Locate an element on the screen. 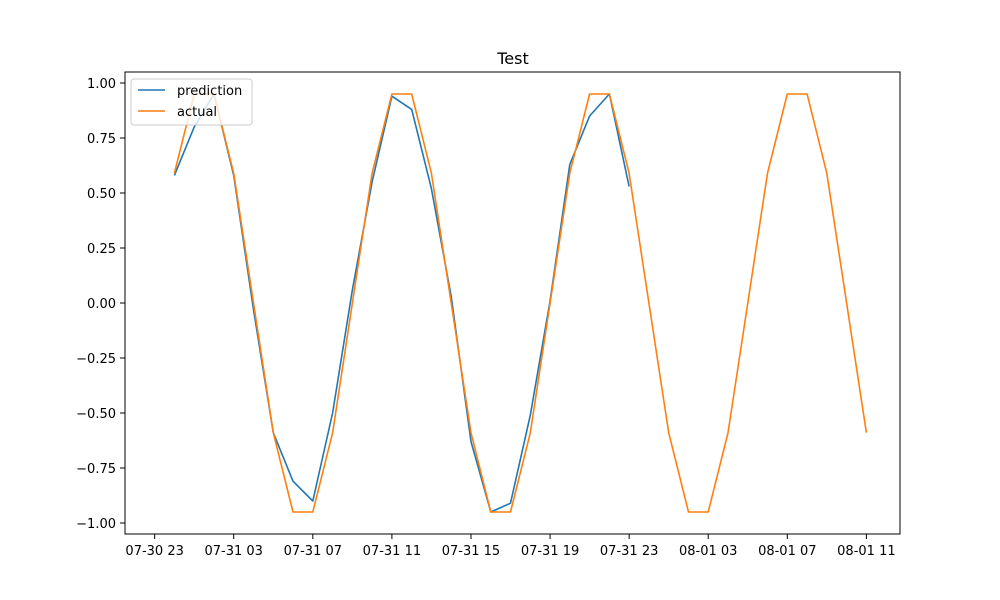 This screenshot has width=1000, height=600. chart-title: Test is located at coordinates (512, 58).